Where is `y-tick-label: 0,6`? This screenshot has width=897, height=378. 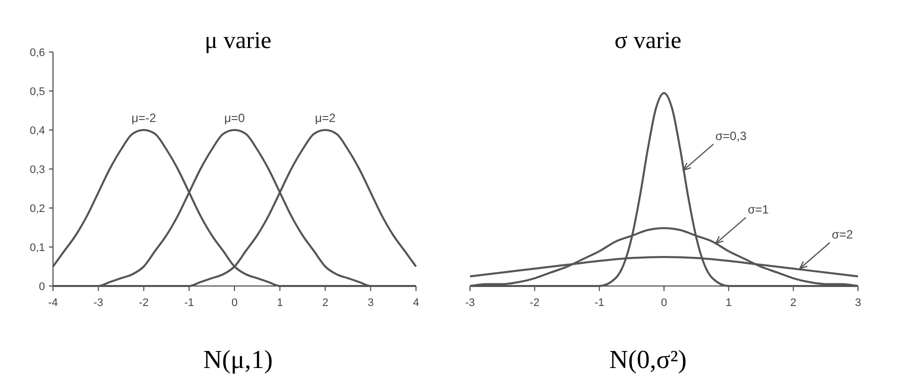
y-tick-label: 0,6 is located at coordinates (37, 53).